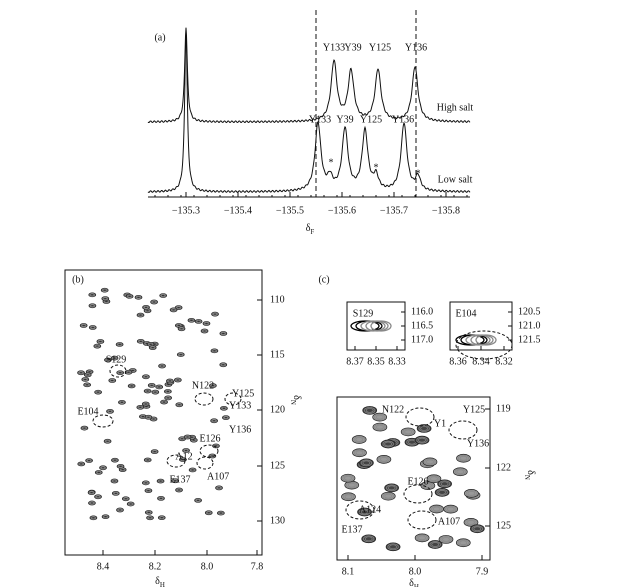 This screenshot has width=630, height=587. What do you see at coordinates (440, 423) in the screenshot?
I see `text: Y1` at bounding box center [440, 423].